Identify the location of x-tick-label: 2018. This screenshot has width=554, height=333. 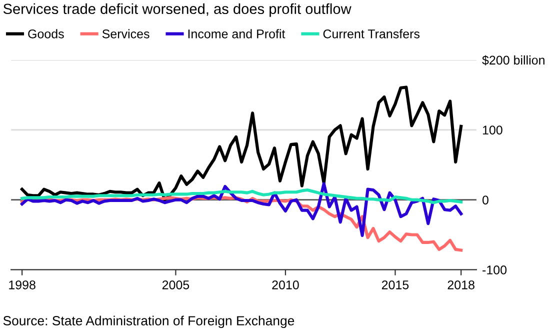
(461, 285).